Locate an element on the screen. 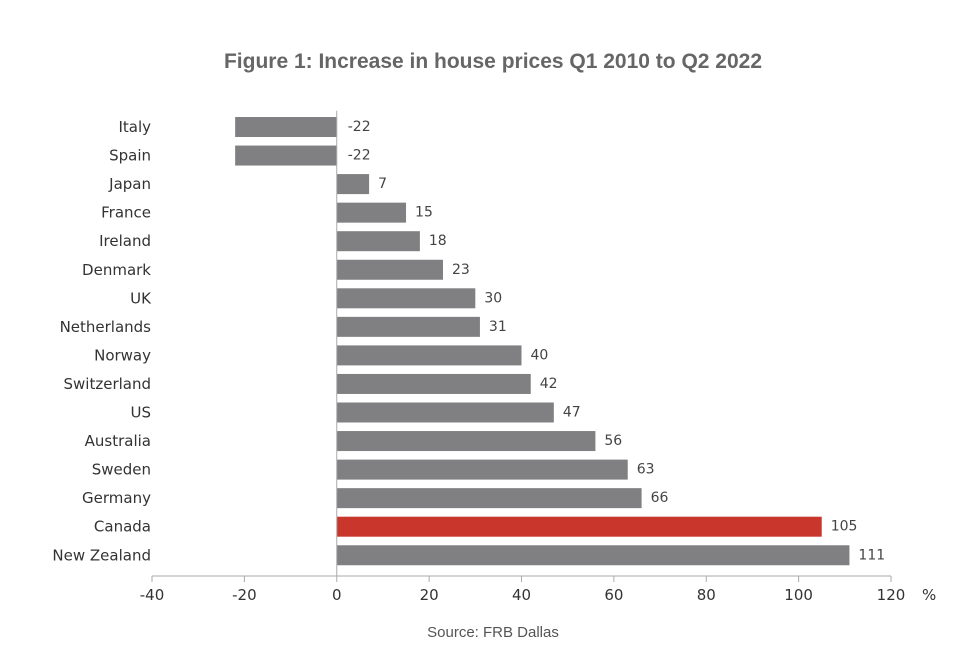 The height and width of the screenshot is (663, 980). chart-source: Source: FRB Dallas is located at coordinates (493, 632).